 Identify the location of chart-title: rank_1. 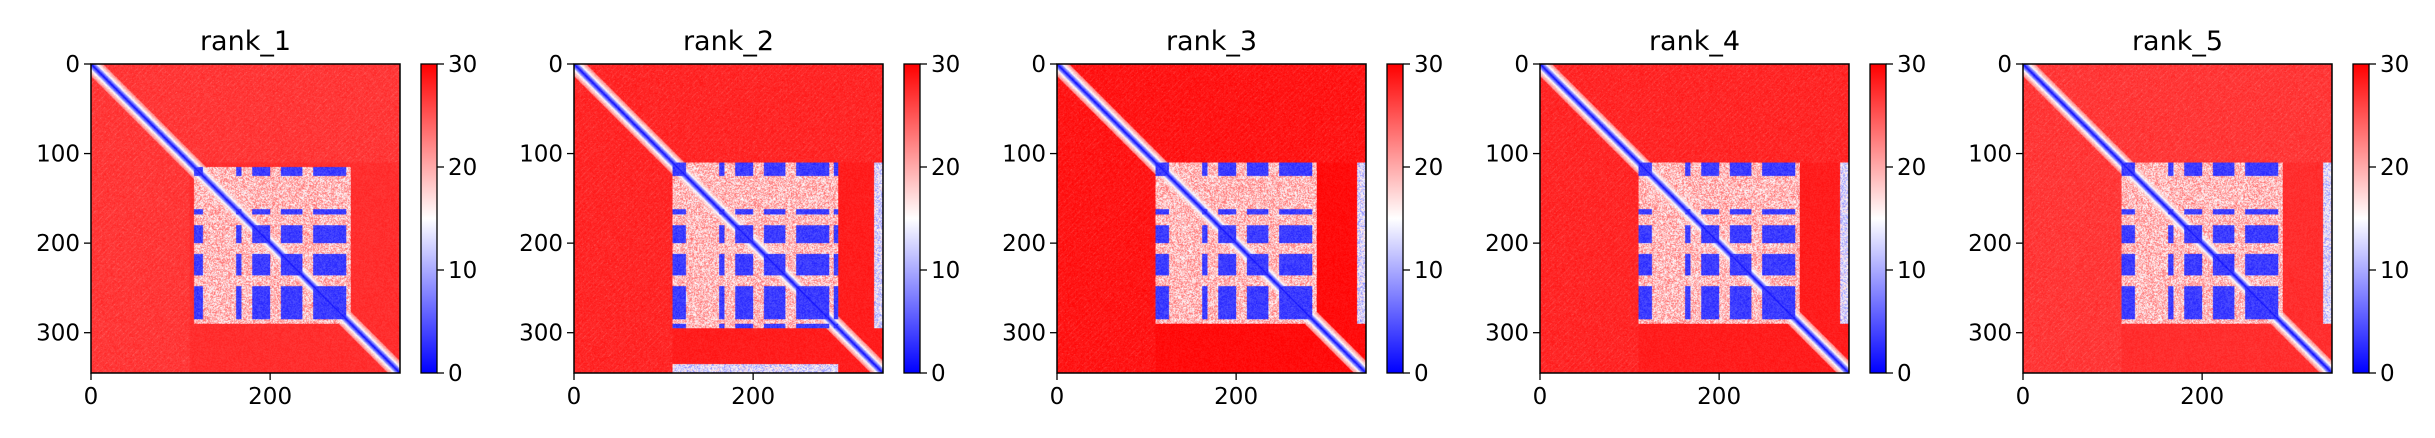
(245, 41).